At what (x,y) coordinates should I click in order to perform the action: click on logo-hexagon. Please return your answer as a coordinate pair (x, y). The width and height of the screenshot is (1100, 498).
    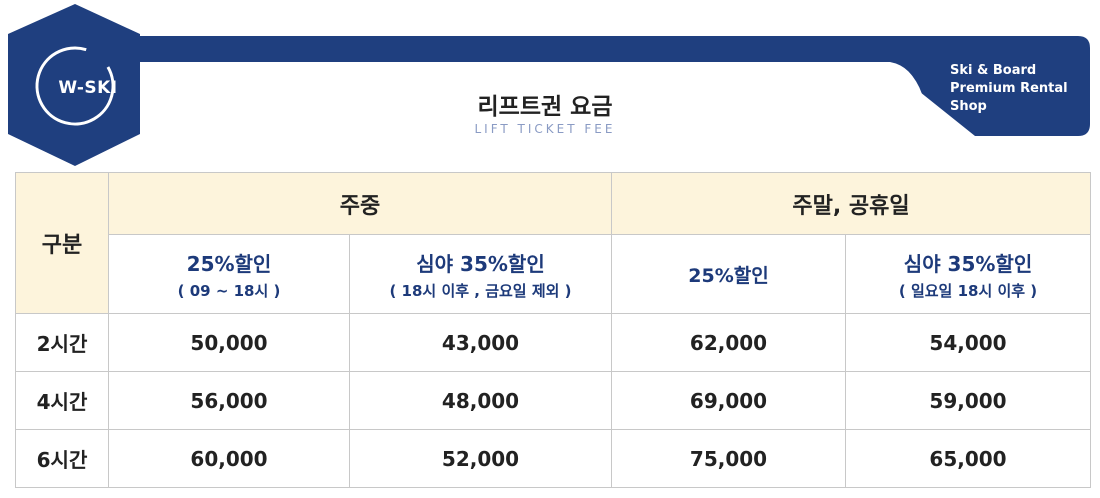
    Looking at the image, I should click on (74, 85).